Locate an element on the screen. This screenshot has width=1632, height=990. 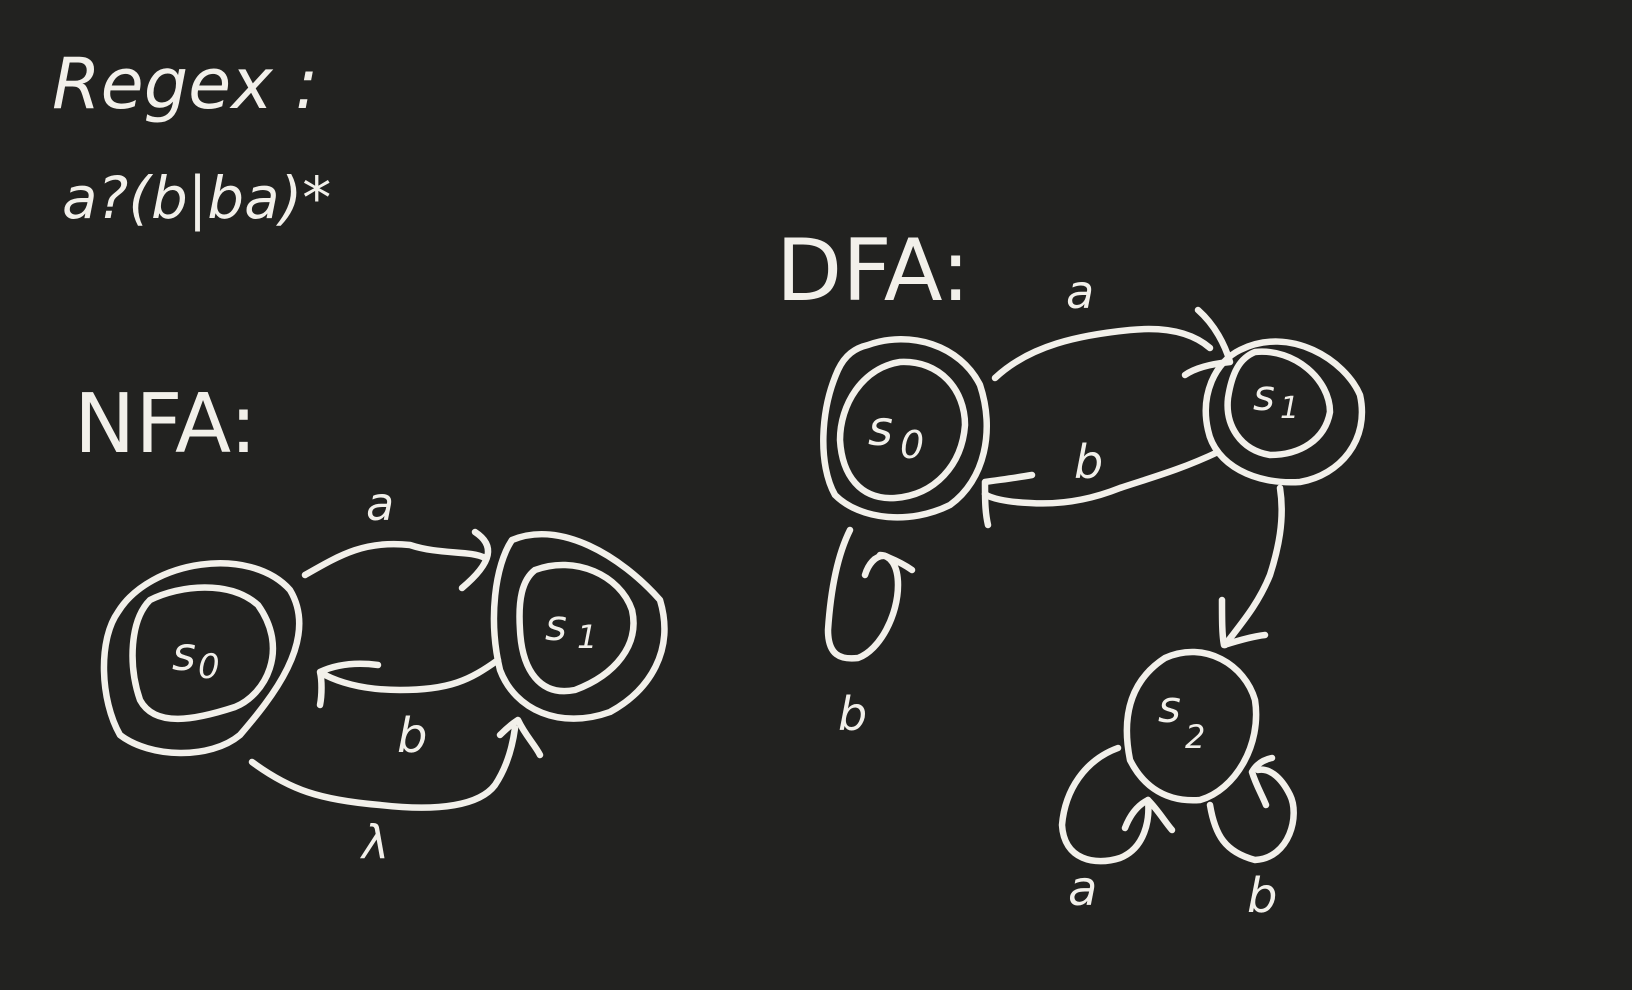
dfa-loop-s2b-label: b is located at coordinates (1262, 896).